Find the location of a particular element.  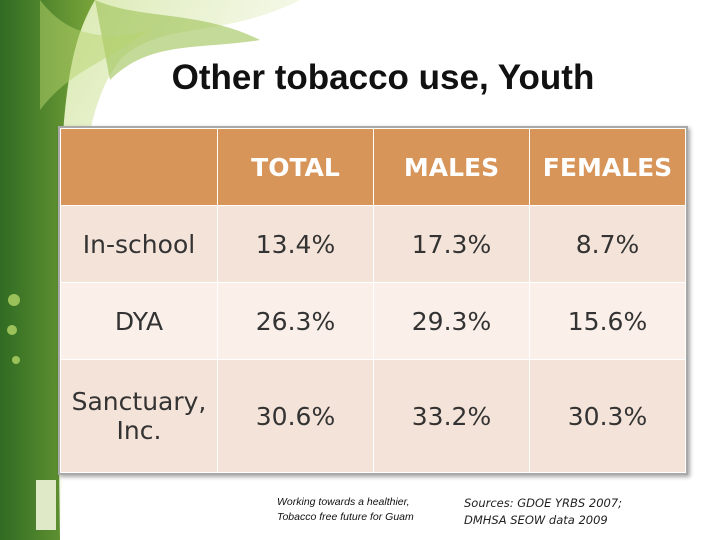

row-label: Sanctuary, Inc. is located at coordinates (139, 416).